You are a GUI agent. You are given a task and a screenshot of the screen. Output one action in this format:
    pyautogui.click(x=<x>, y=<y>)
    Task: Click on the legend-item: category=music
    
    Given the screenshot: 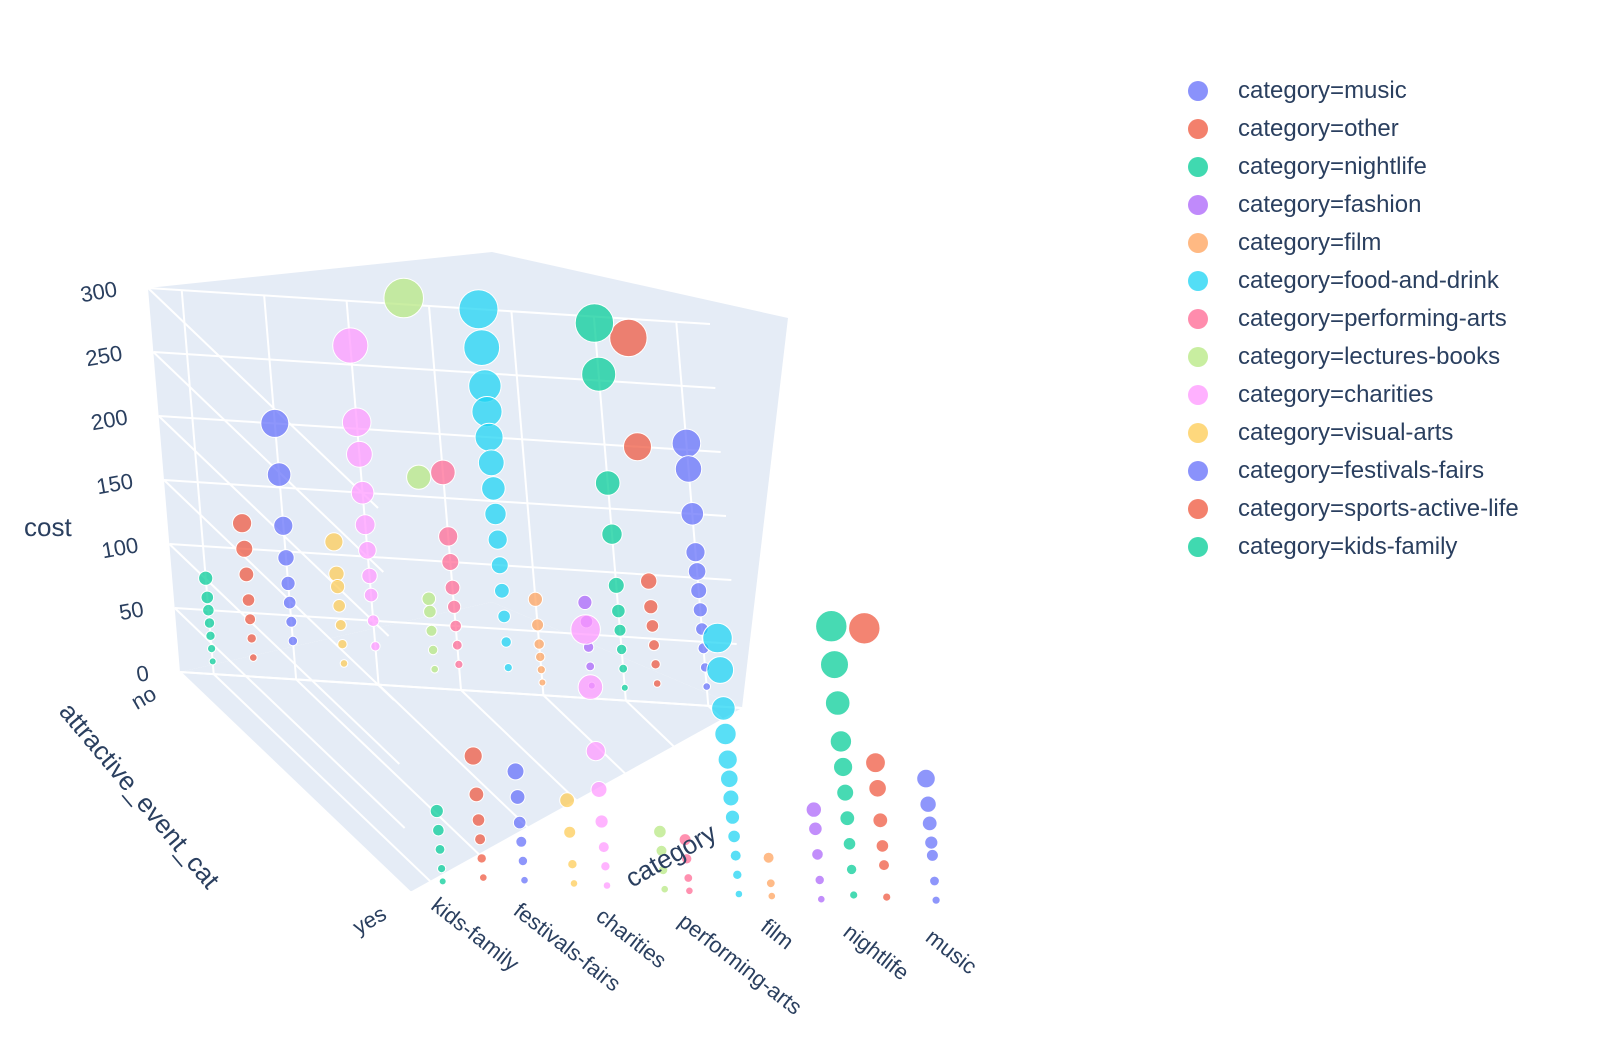 What is the action you would take?
    pyautogui.click(x=1388, y=91)
    